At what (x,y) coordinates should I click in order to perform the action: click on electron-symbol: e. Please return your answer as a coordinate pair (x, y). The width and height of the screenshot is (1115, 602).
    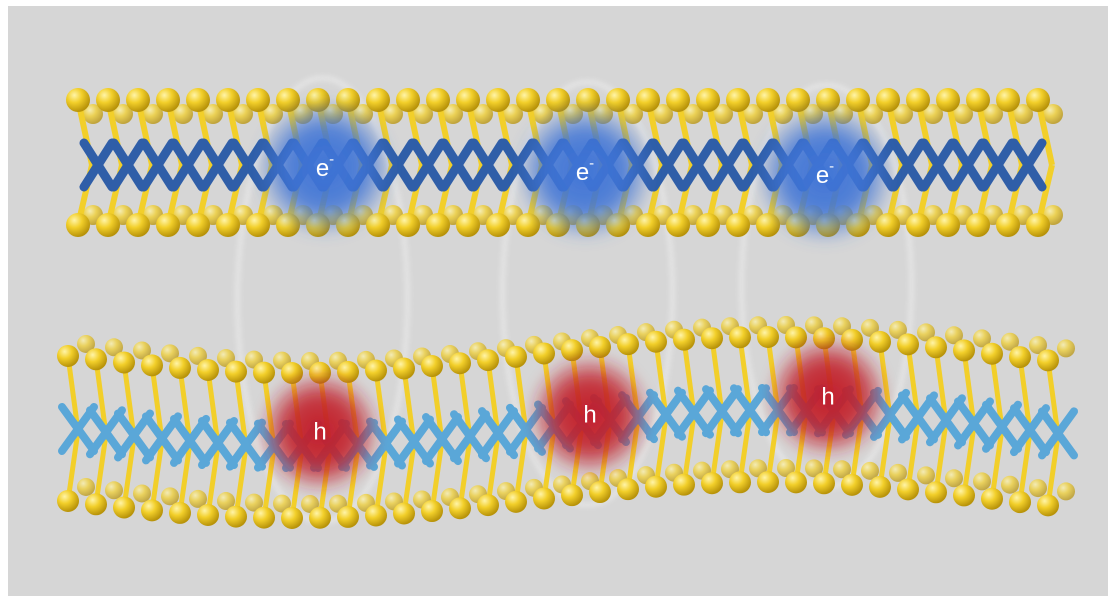
    Looking at the image, I should click on (322, 168).